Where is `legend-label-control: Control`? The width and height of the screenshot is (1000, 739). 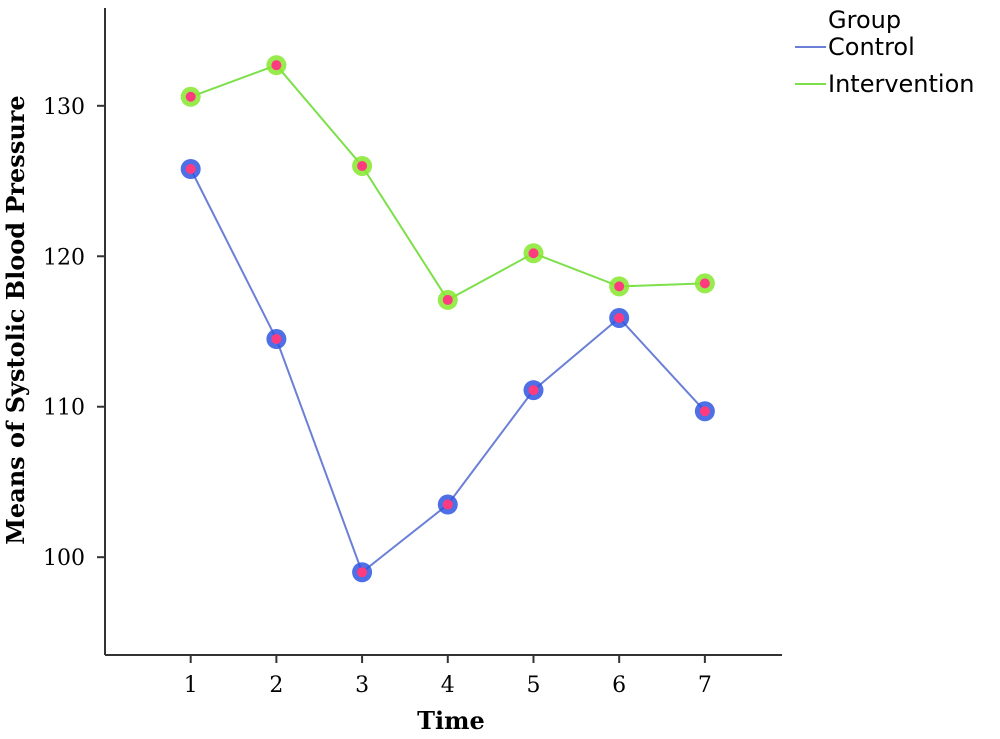
legend-label-control: Control is located at coordinates (871, 47).